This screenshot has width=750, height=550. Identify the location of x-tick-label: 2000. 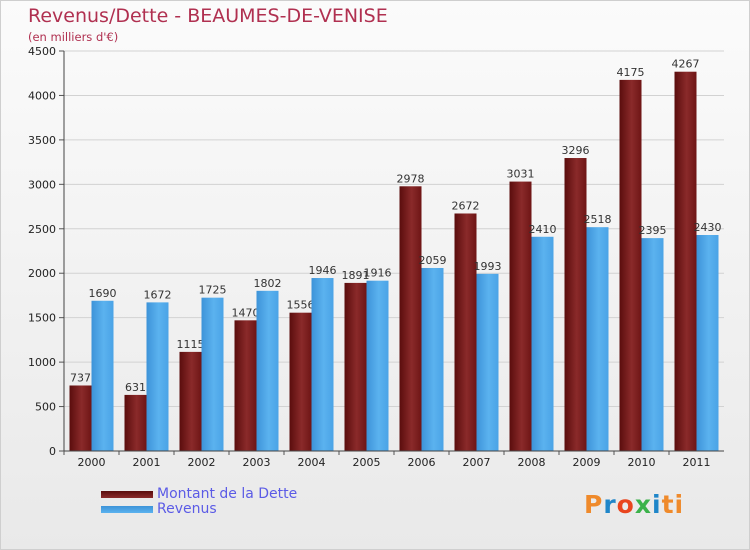
(92, 462).